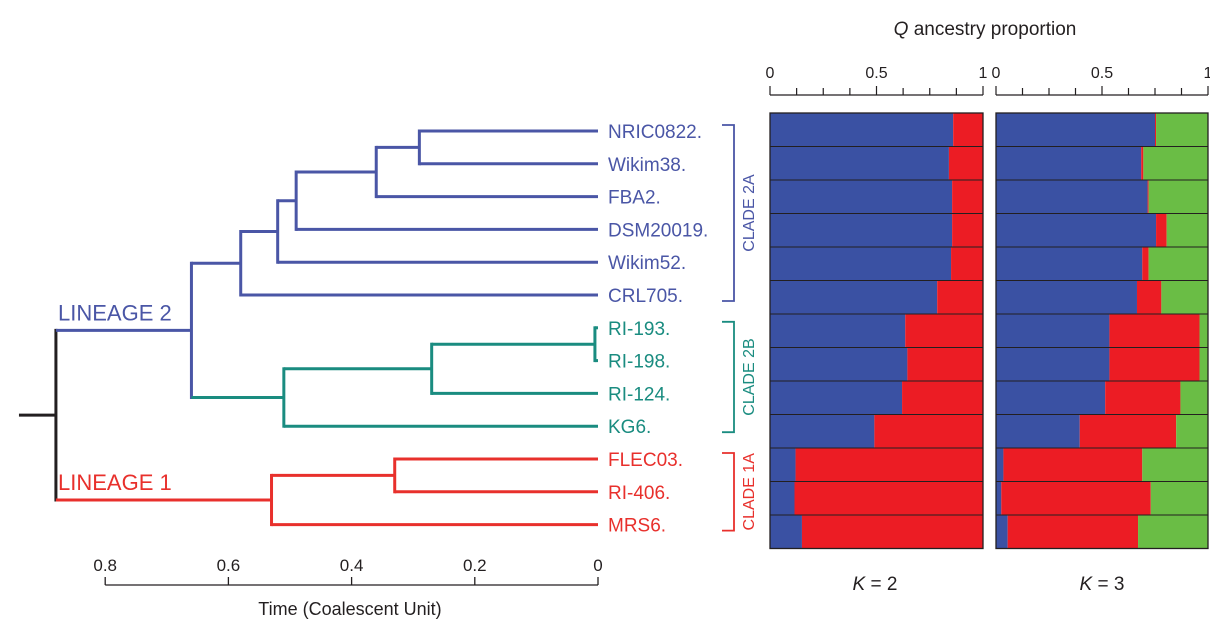 The width and height of the screenshot is (1210, 633). I want to click on k3-panel-label: K = 3, so click(1102, 584).